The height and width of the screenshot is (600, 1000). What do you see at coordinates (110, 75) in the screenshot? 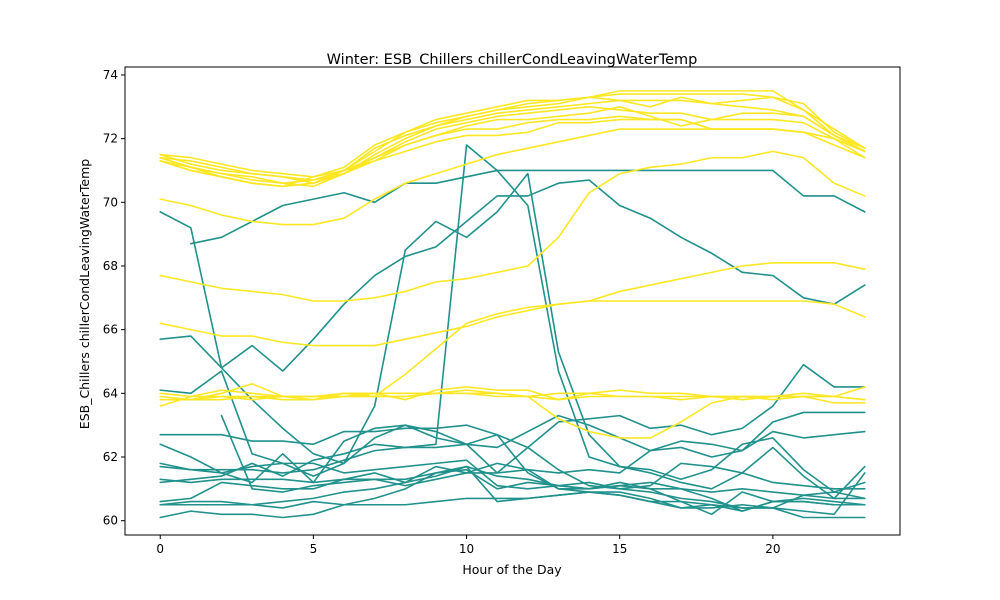
I see `y-tick-label: 74` at bounding box center [110, 75].